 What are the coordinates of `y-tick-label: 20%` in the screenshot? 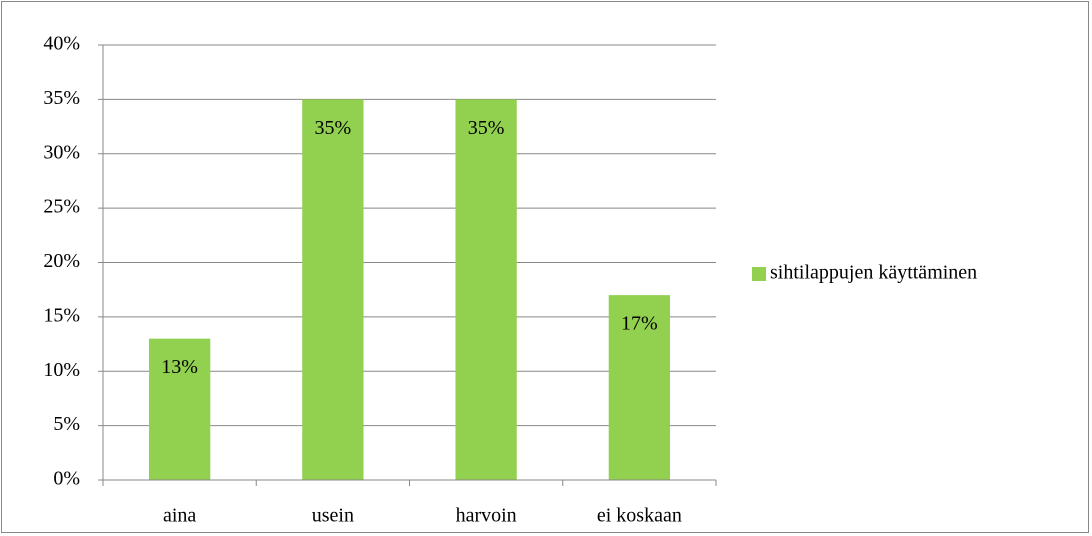 It's located at (61, 261).